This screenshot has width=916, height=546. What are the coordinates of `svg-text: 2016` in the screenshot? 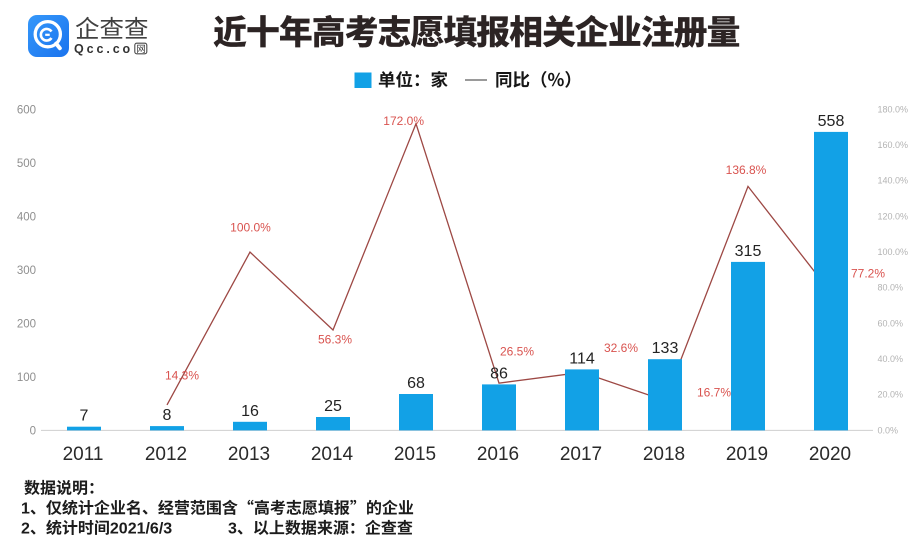 It's located at (498, 454).